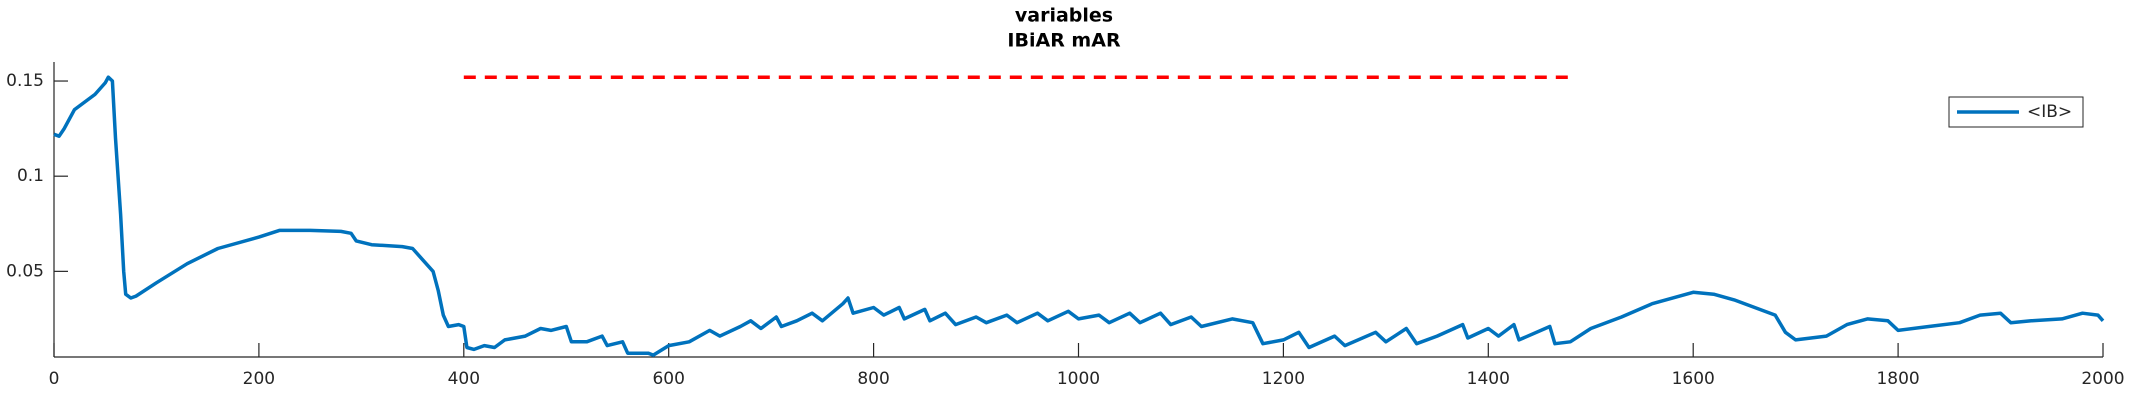  Describe the element at coordinates (464, 379) in the screenshot. I see `x-tick-label: 400` at that location.